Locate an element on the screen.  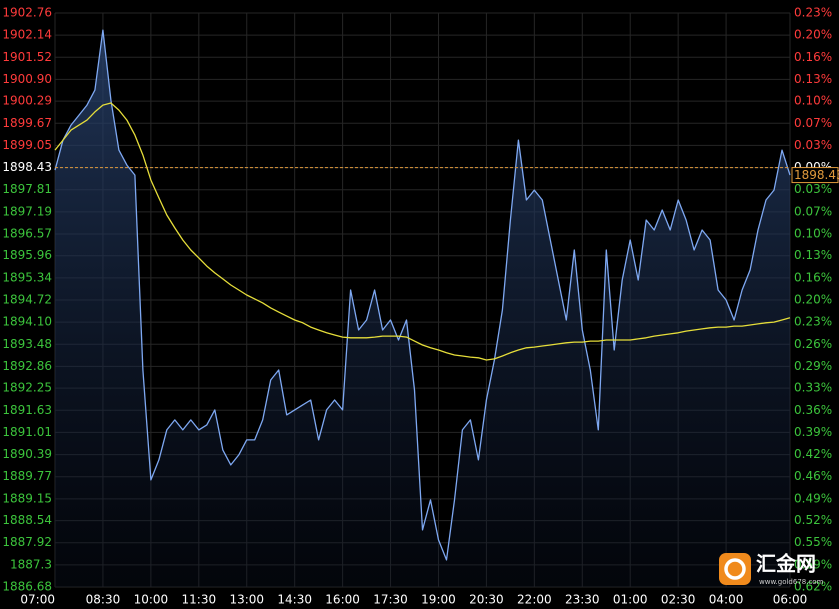
y-tick-label: 1888.54 is located at coordinates (27, 520).